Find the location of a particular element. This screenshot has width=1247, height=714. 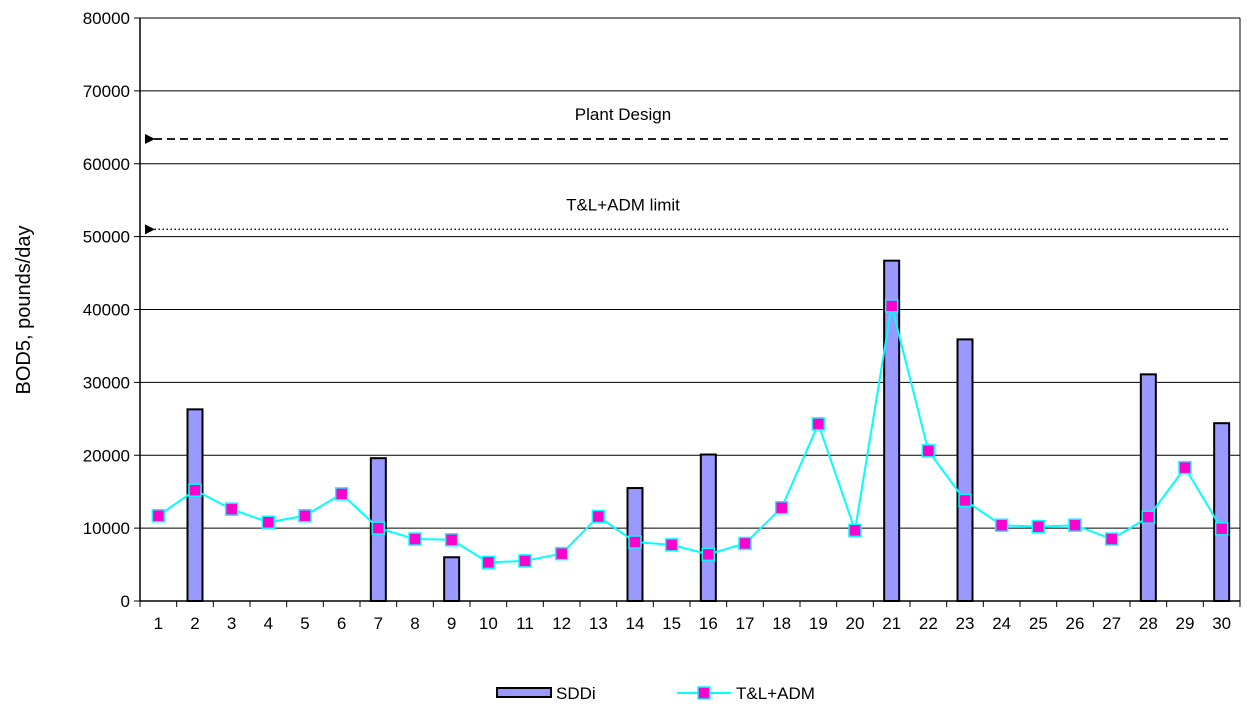

x-tick-label: 9 is located at coordinates (451, 623).